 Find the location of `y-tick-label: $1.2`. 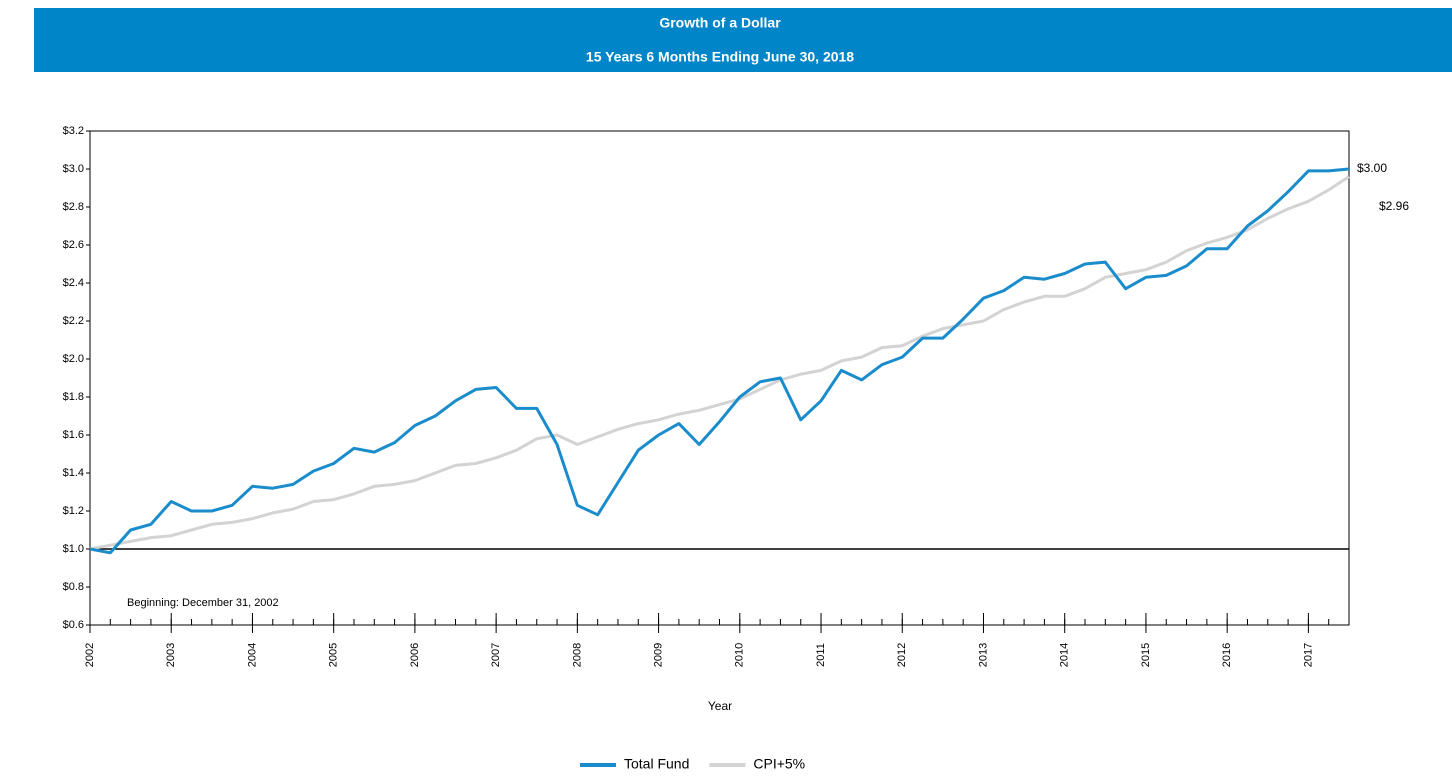

y-tick-label: $1.2 is located at coordinates (73, 511).